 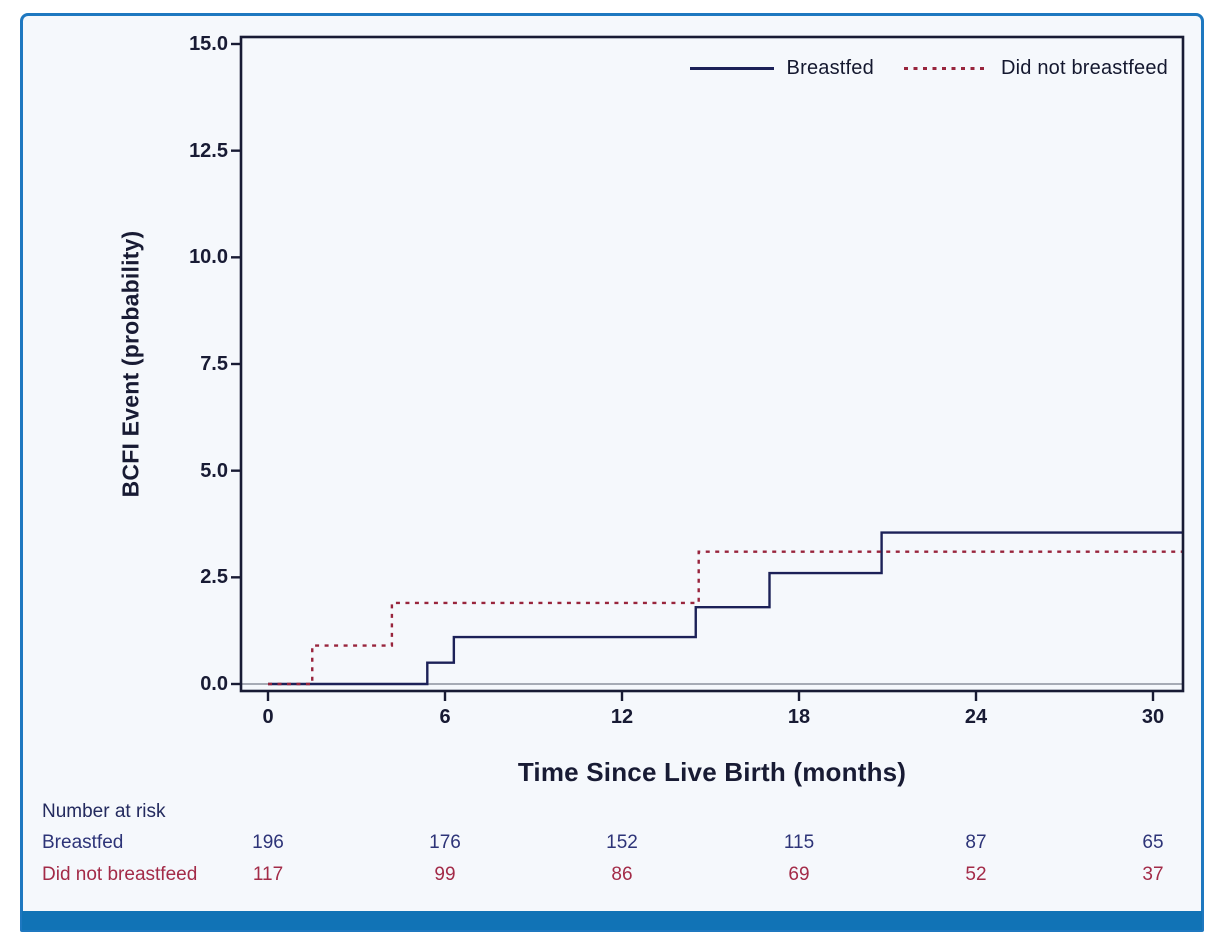 I want to click on x-tick-label: 30, so click(x=1153, y=717).